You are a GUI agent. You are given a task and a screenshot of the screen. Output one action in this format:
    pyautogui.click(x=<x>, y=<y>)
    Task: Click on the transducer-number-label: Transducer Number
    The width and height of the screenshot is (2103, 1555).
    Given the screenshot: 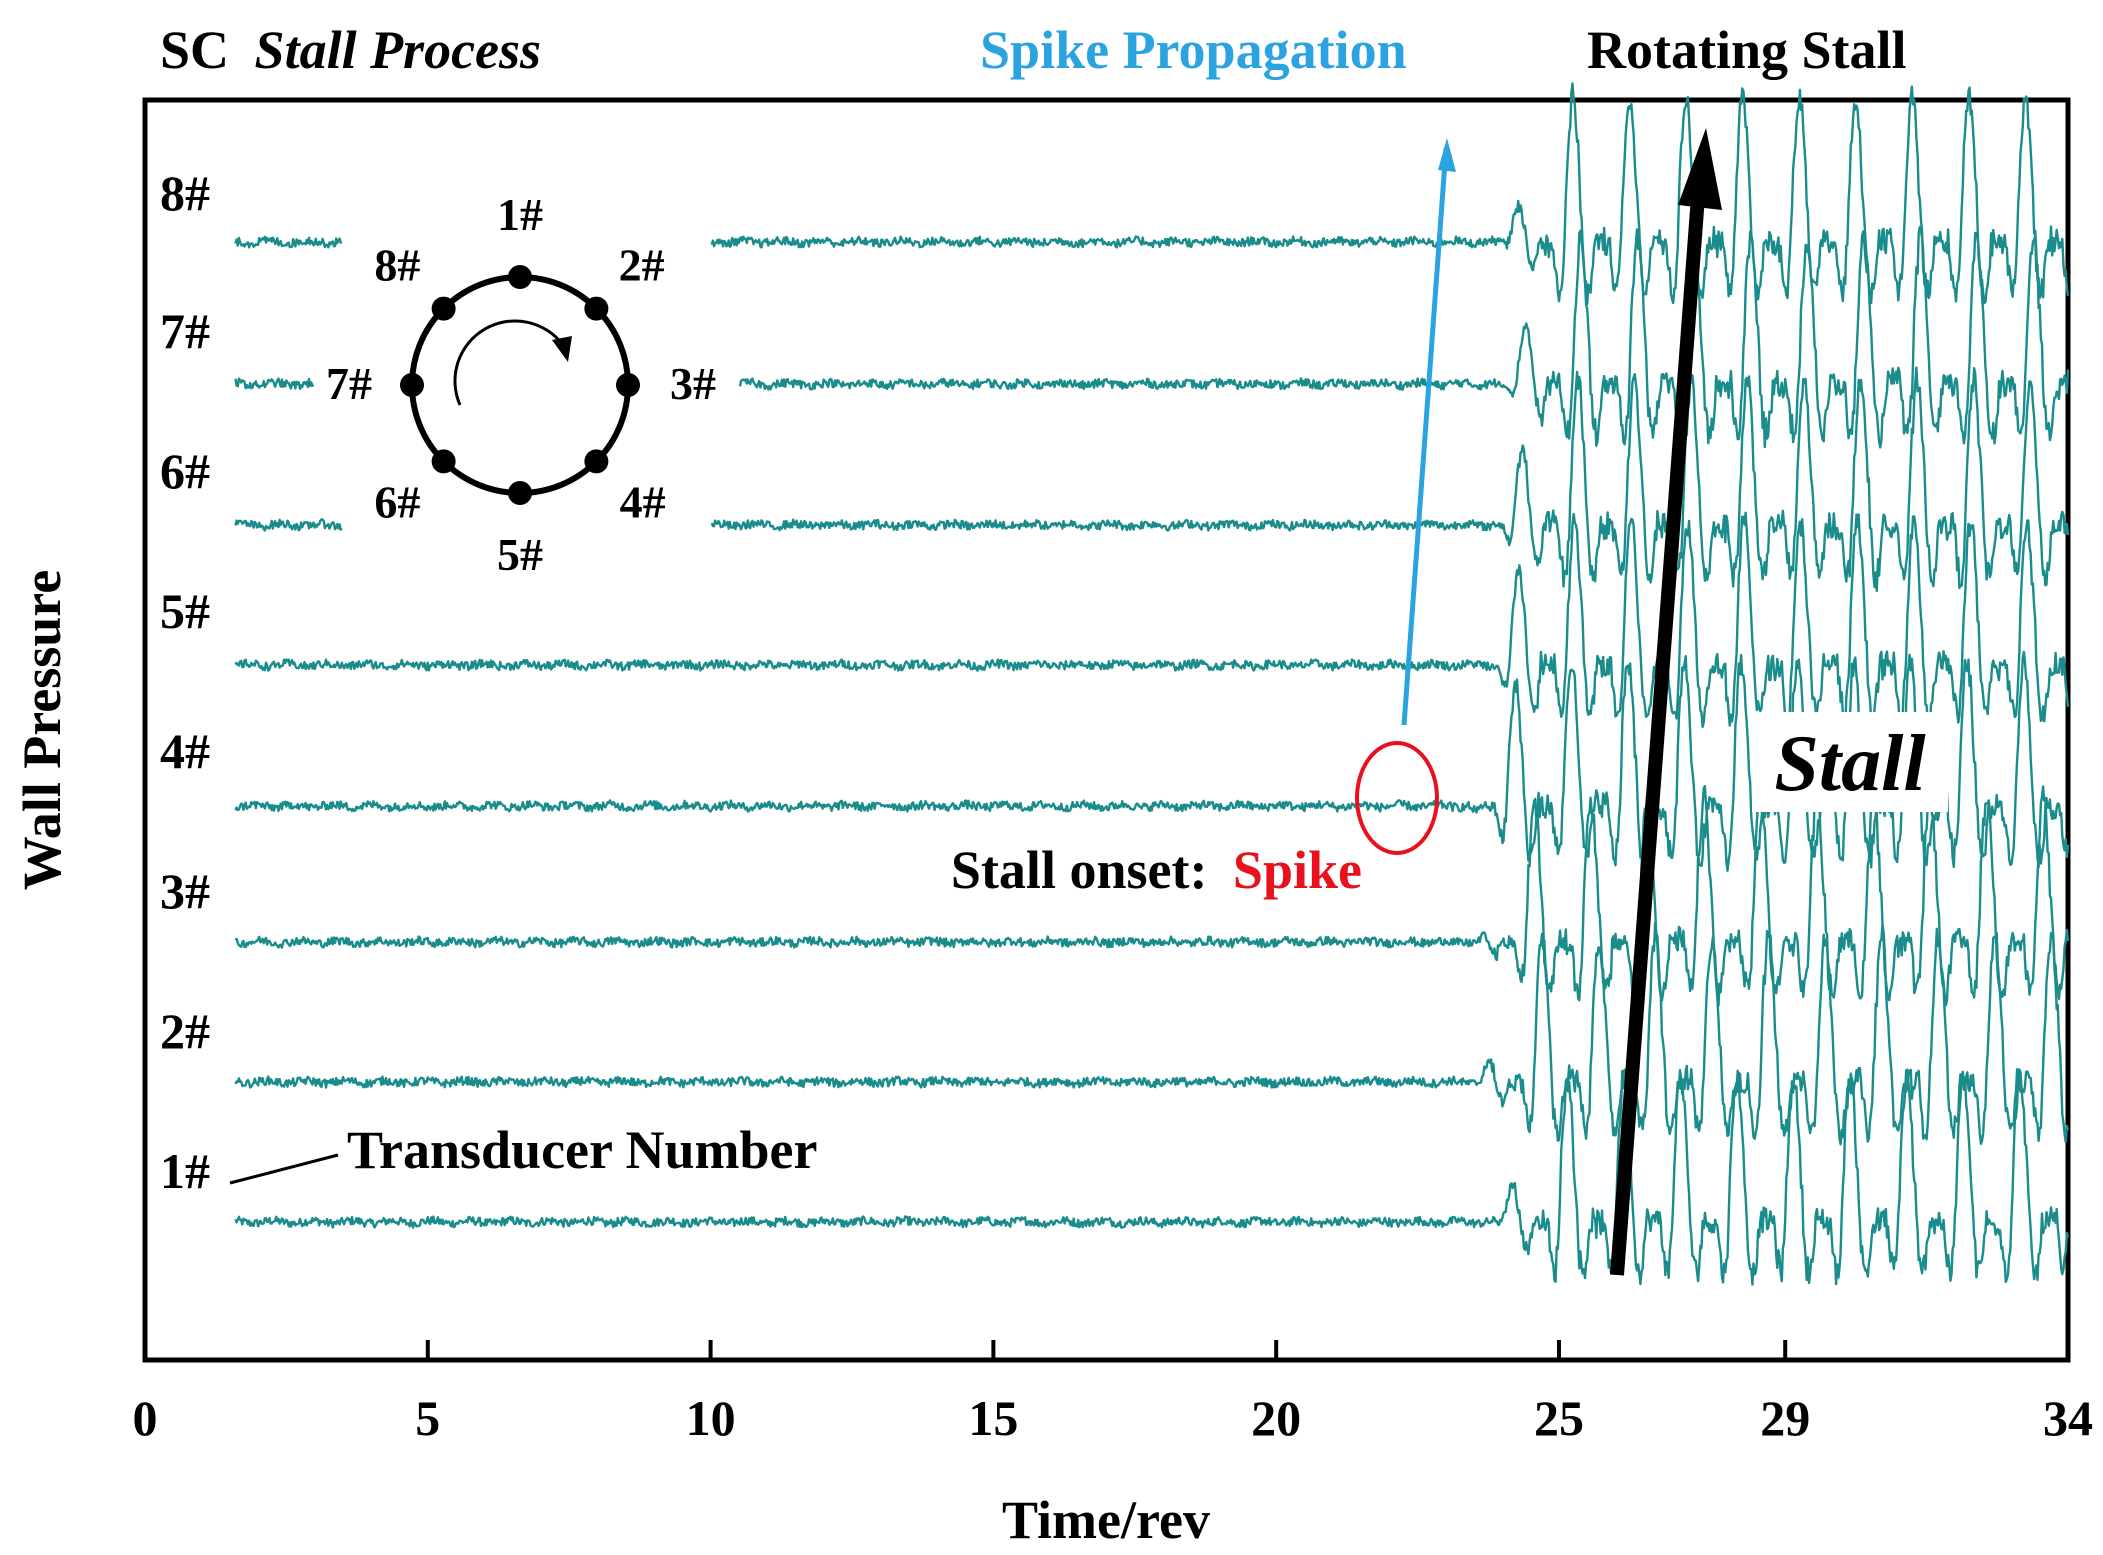 What is the action you would take?
    pyautogui.click(x=582, y=1150)
    